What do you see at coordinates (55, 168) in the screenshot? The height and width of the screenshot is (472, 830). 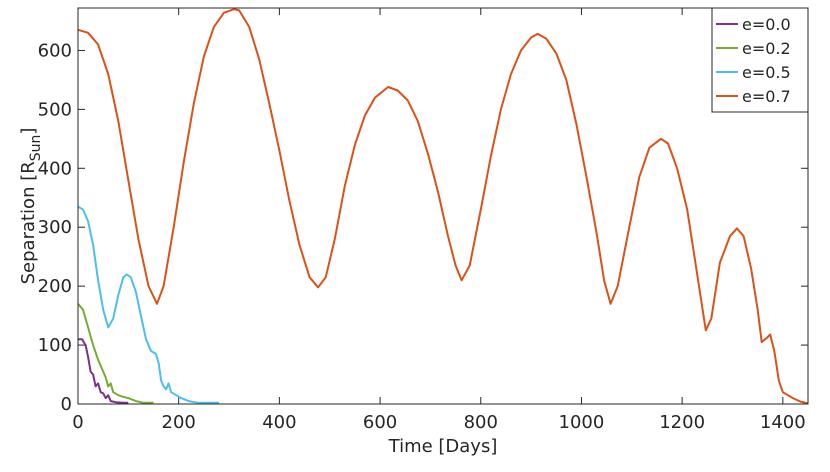 I see `y-tick-label: 400` at bounding box center [55, 168].